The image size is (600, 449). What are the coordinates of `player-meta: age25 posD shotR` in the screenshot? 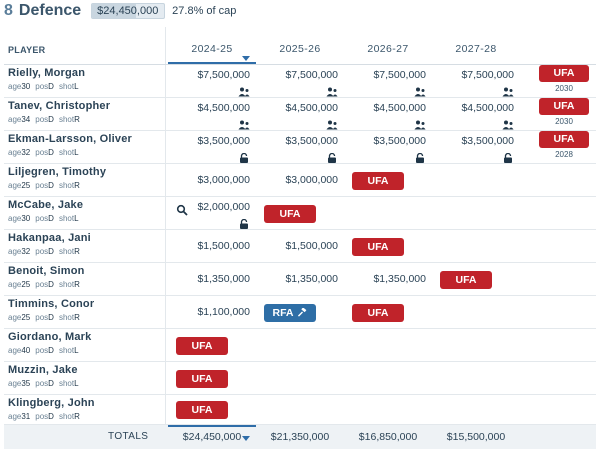 It's located at (46, 317).